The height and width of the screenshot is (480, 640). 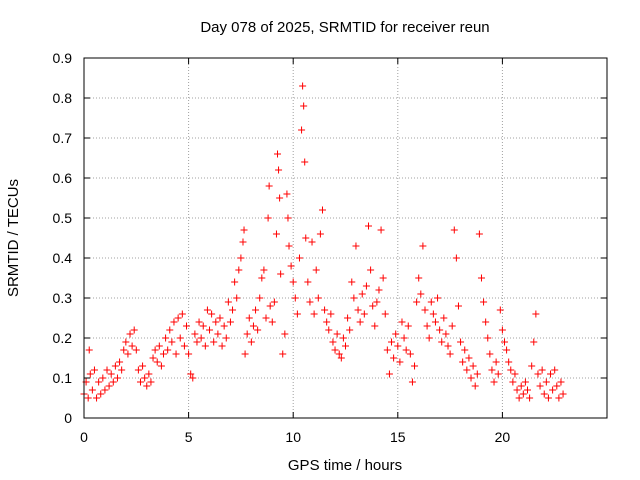 What do you see at coordinates (63, 298) in the screenshot?
I see `y-tick-label: 0.3` at bounding box center [63, 298].